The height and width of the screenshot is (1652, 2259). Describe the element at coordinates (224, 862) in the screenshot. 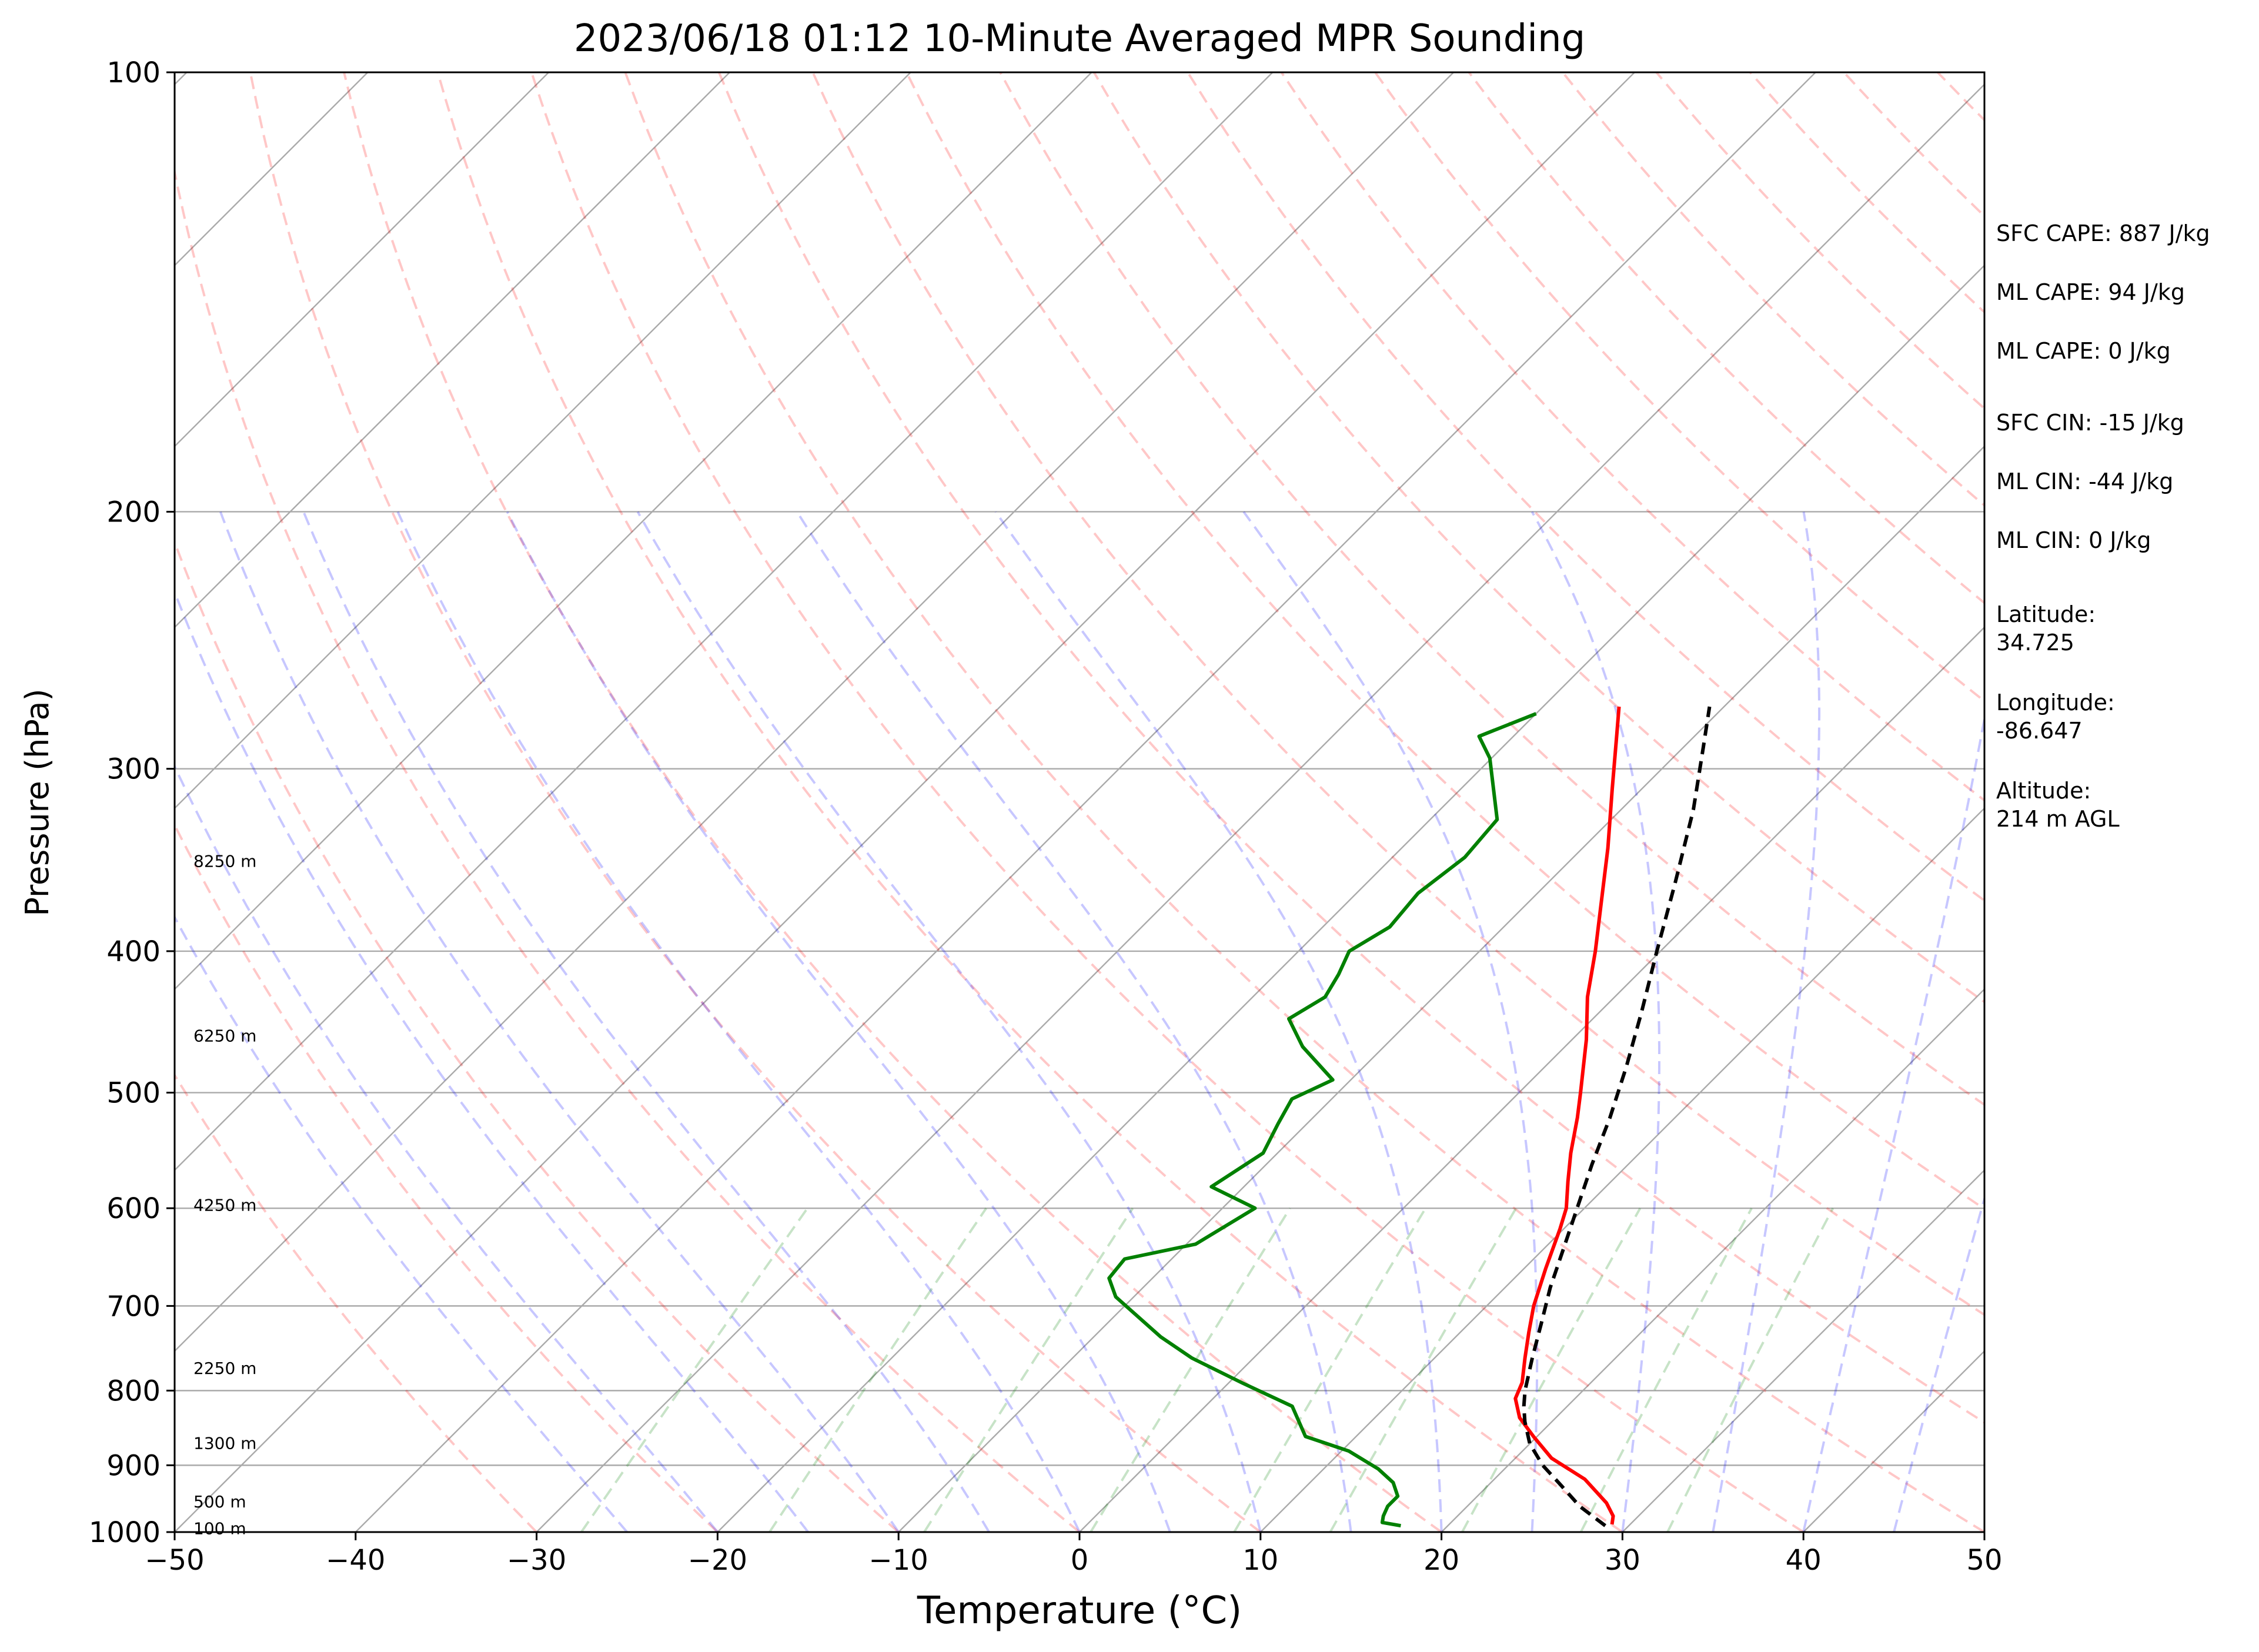

I see `height-label: 8250 m` at that location.